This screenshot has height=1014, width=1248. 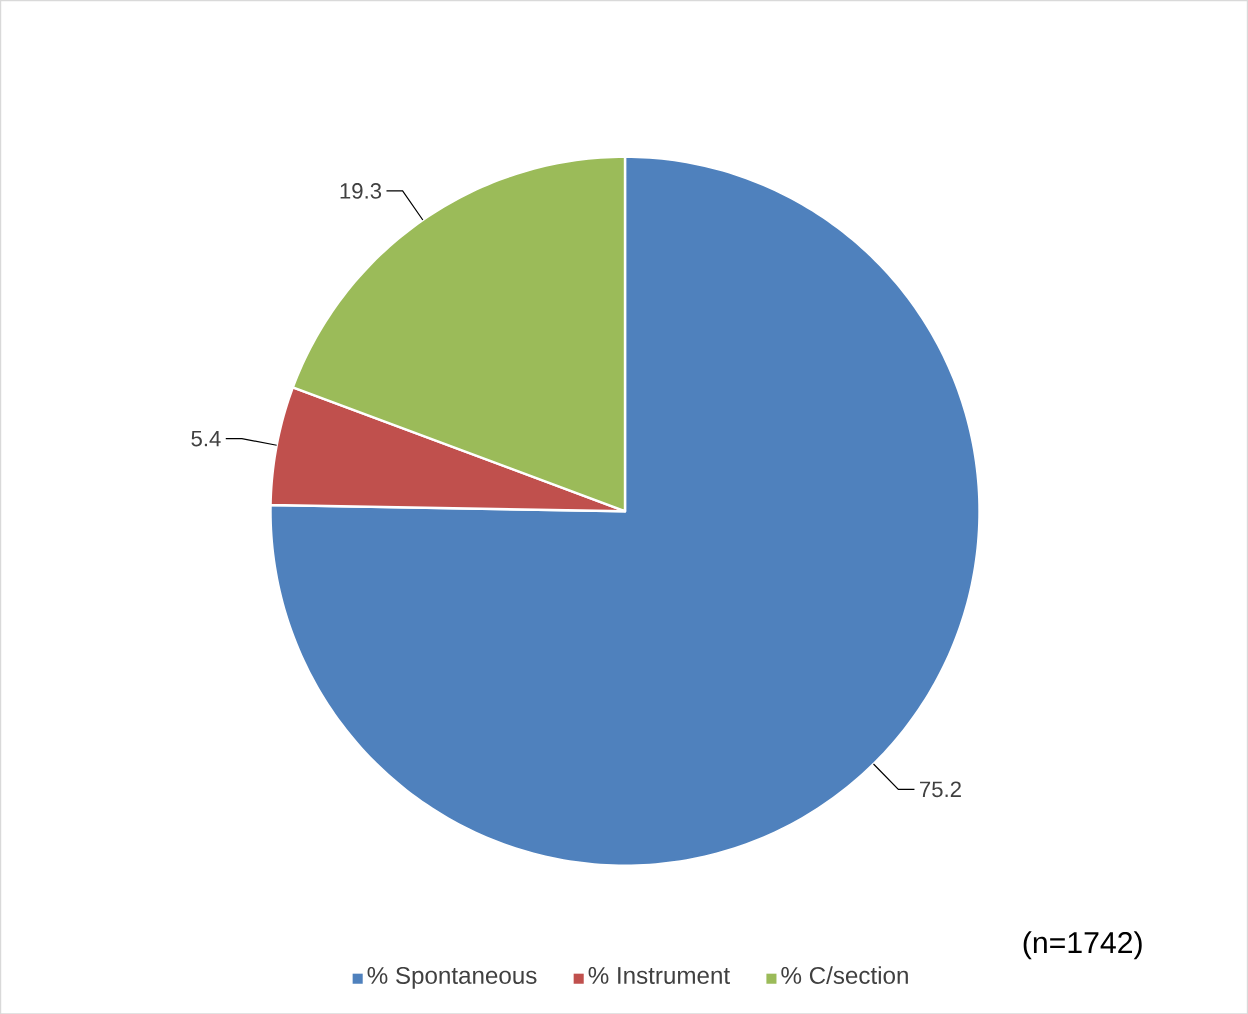 I want to click on data-label: 75.2, so click(x=940, y=789).